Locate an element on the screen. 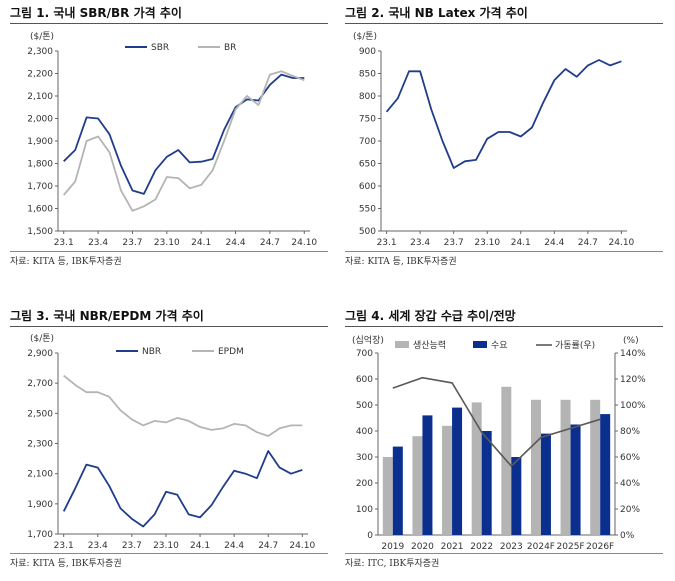 Image resolution: width=675 pixels, height=581 pixels. x-tick-label: 2020 is located at coordinates (422, 547).